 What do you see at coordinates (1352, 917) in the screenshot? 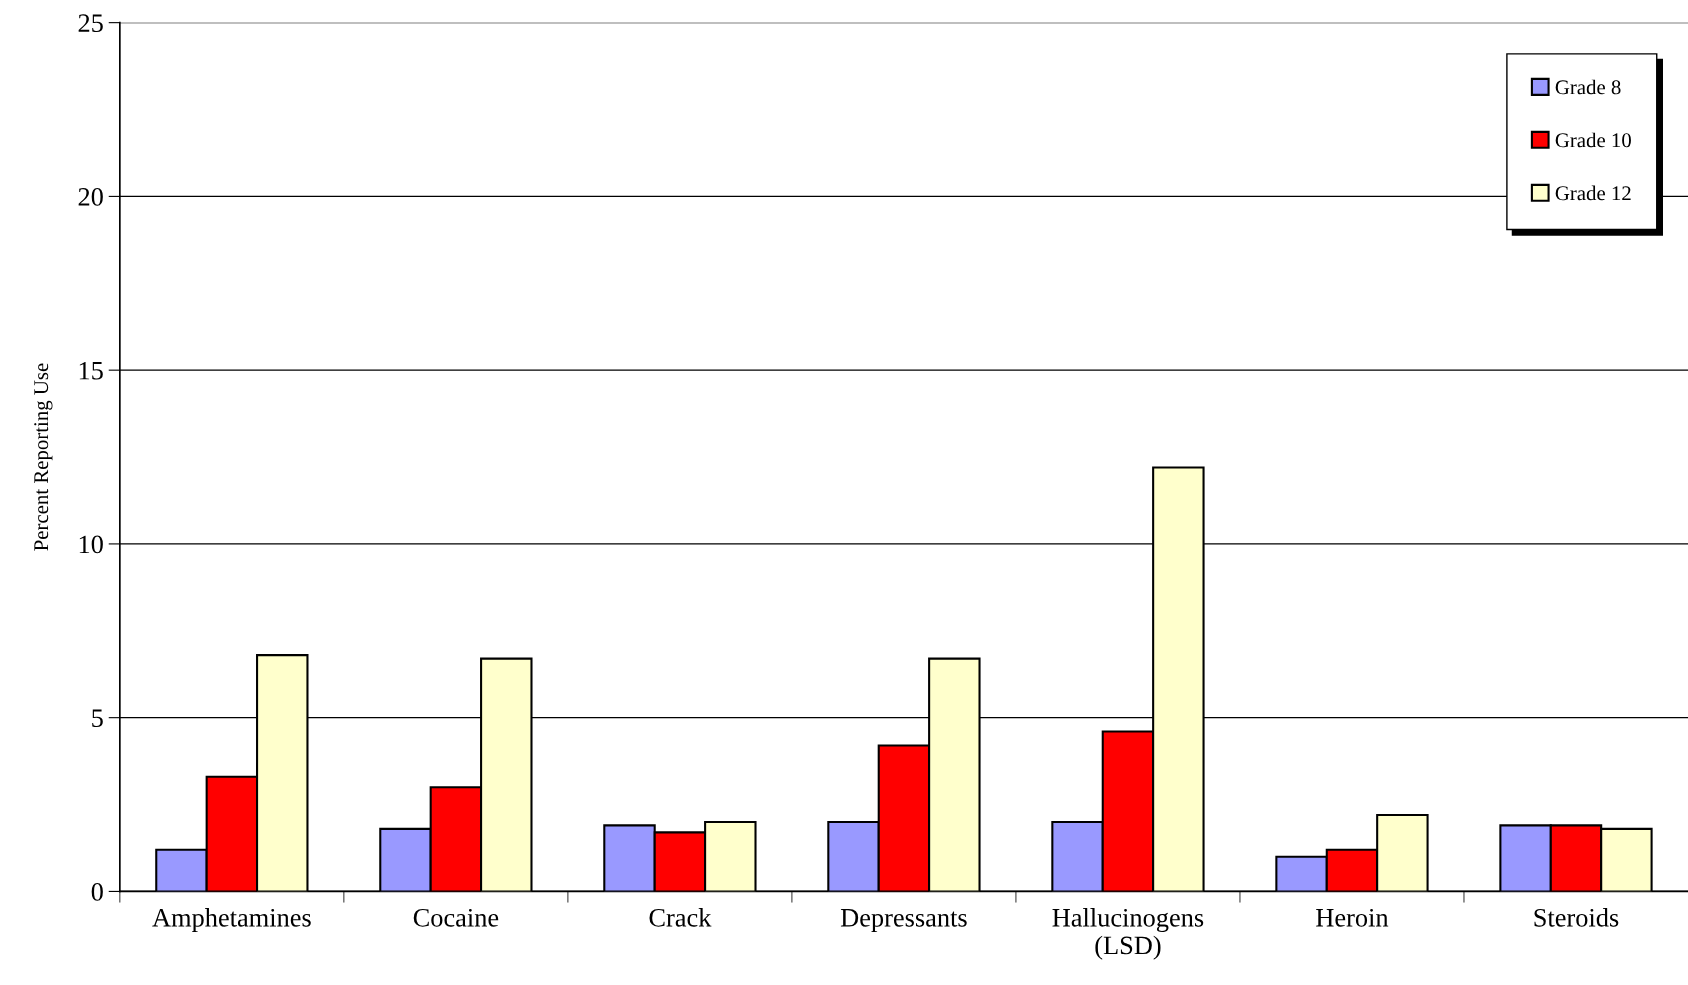
I see `x-tick-label: Heroin` at bounding box center [1352, 917].